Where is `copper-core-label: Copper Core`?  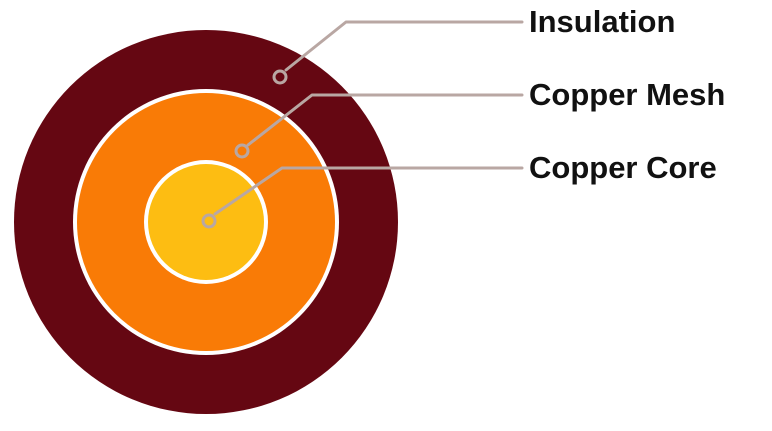
copper-core-label: Copper Core is located at coordinates (623, 167).